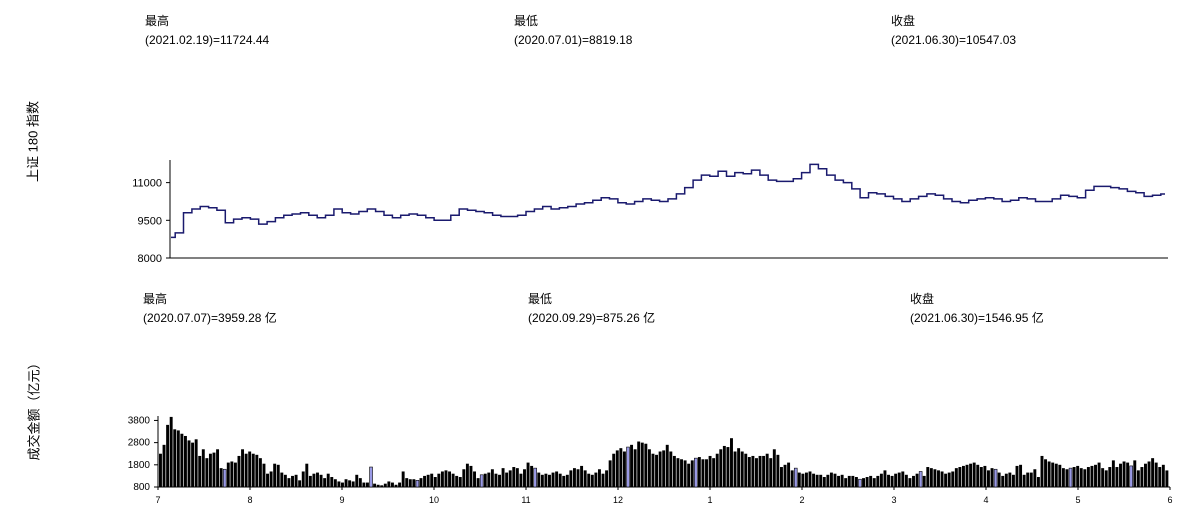 The width and height of the screenshot is (1187, 505). I want to click on price-low-label: 最低, so click(526, 21).